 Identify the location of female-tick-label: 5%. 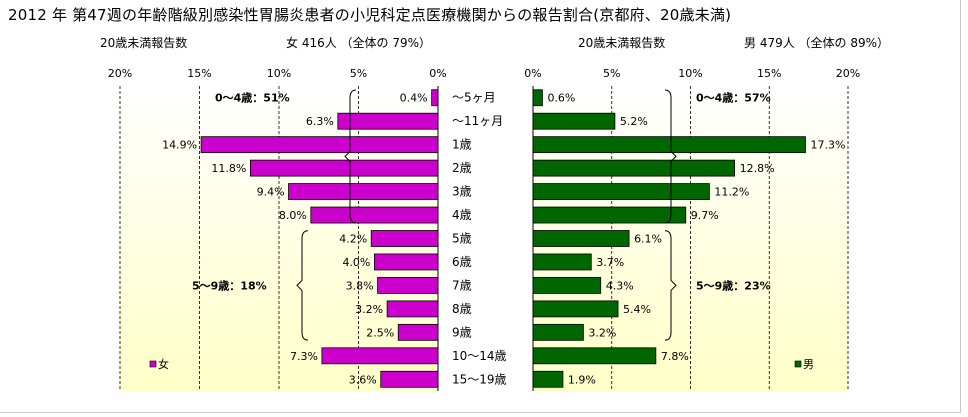
(358, 73).